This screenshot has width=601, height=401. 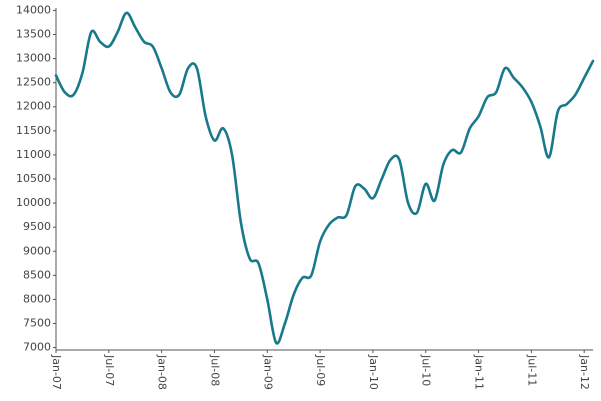 I want to click on y-tick-label: 11000, so click(x=33, y=154).